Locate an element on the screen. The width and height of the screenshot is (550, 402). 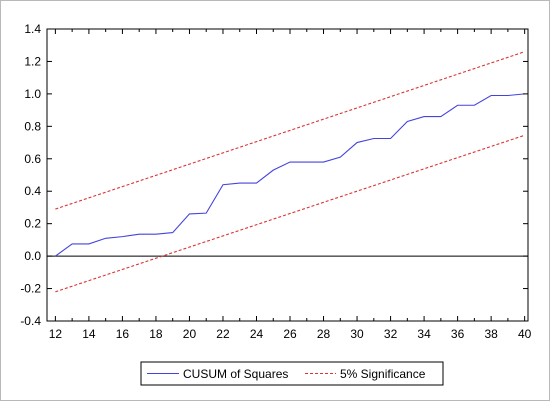
x-tick-label: 32 is located at coordinates (391, 334).